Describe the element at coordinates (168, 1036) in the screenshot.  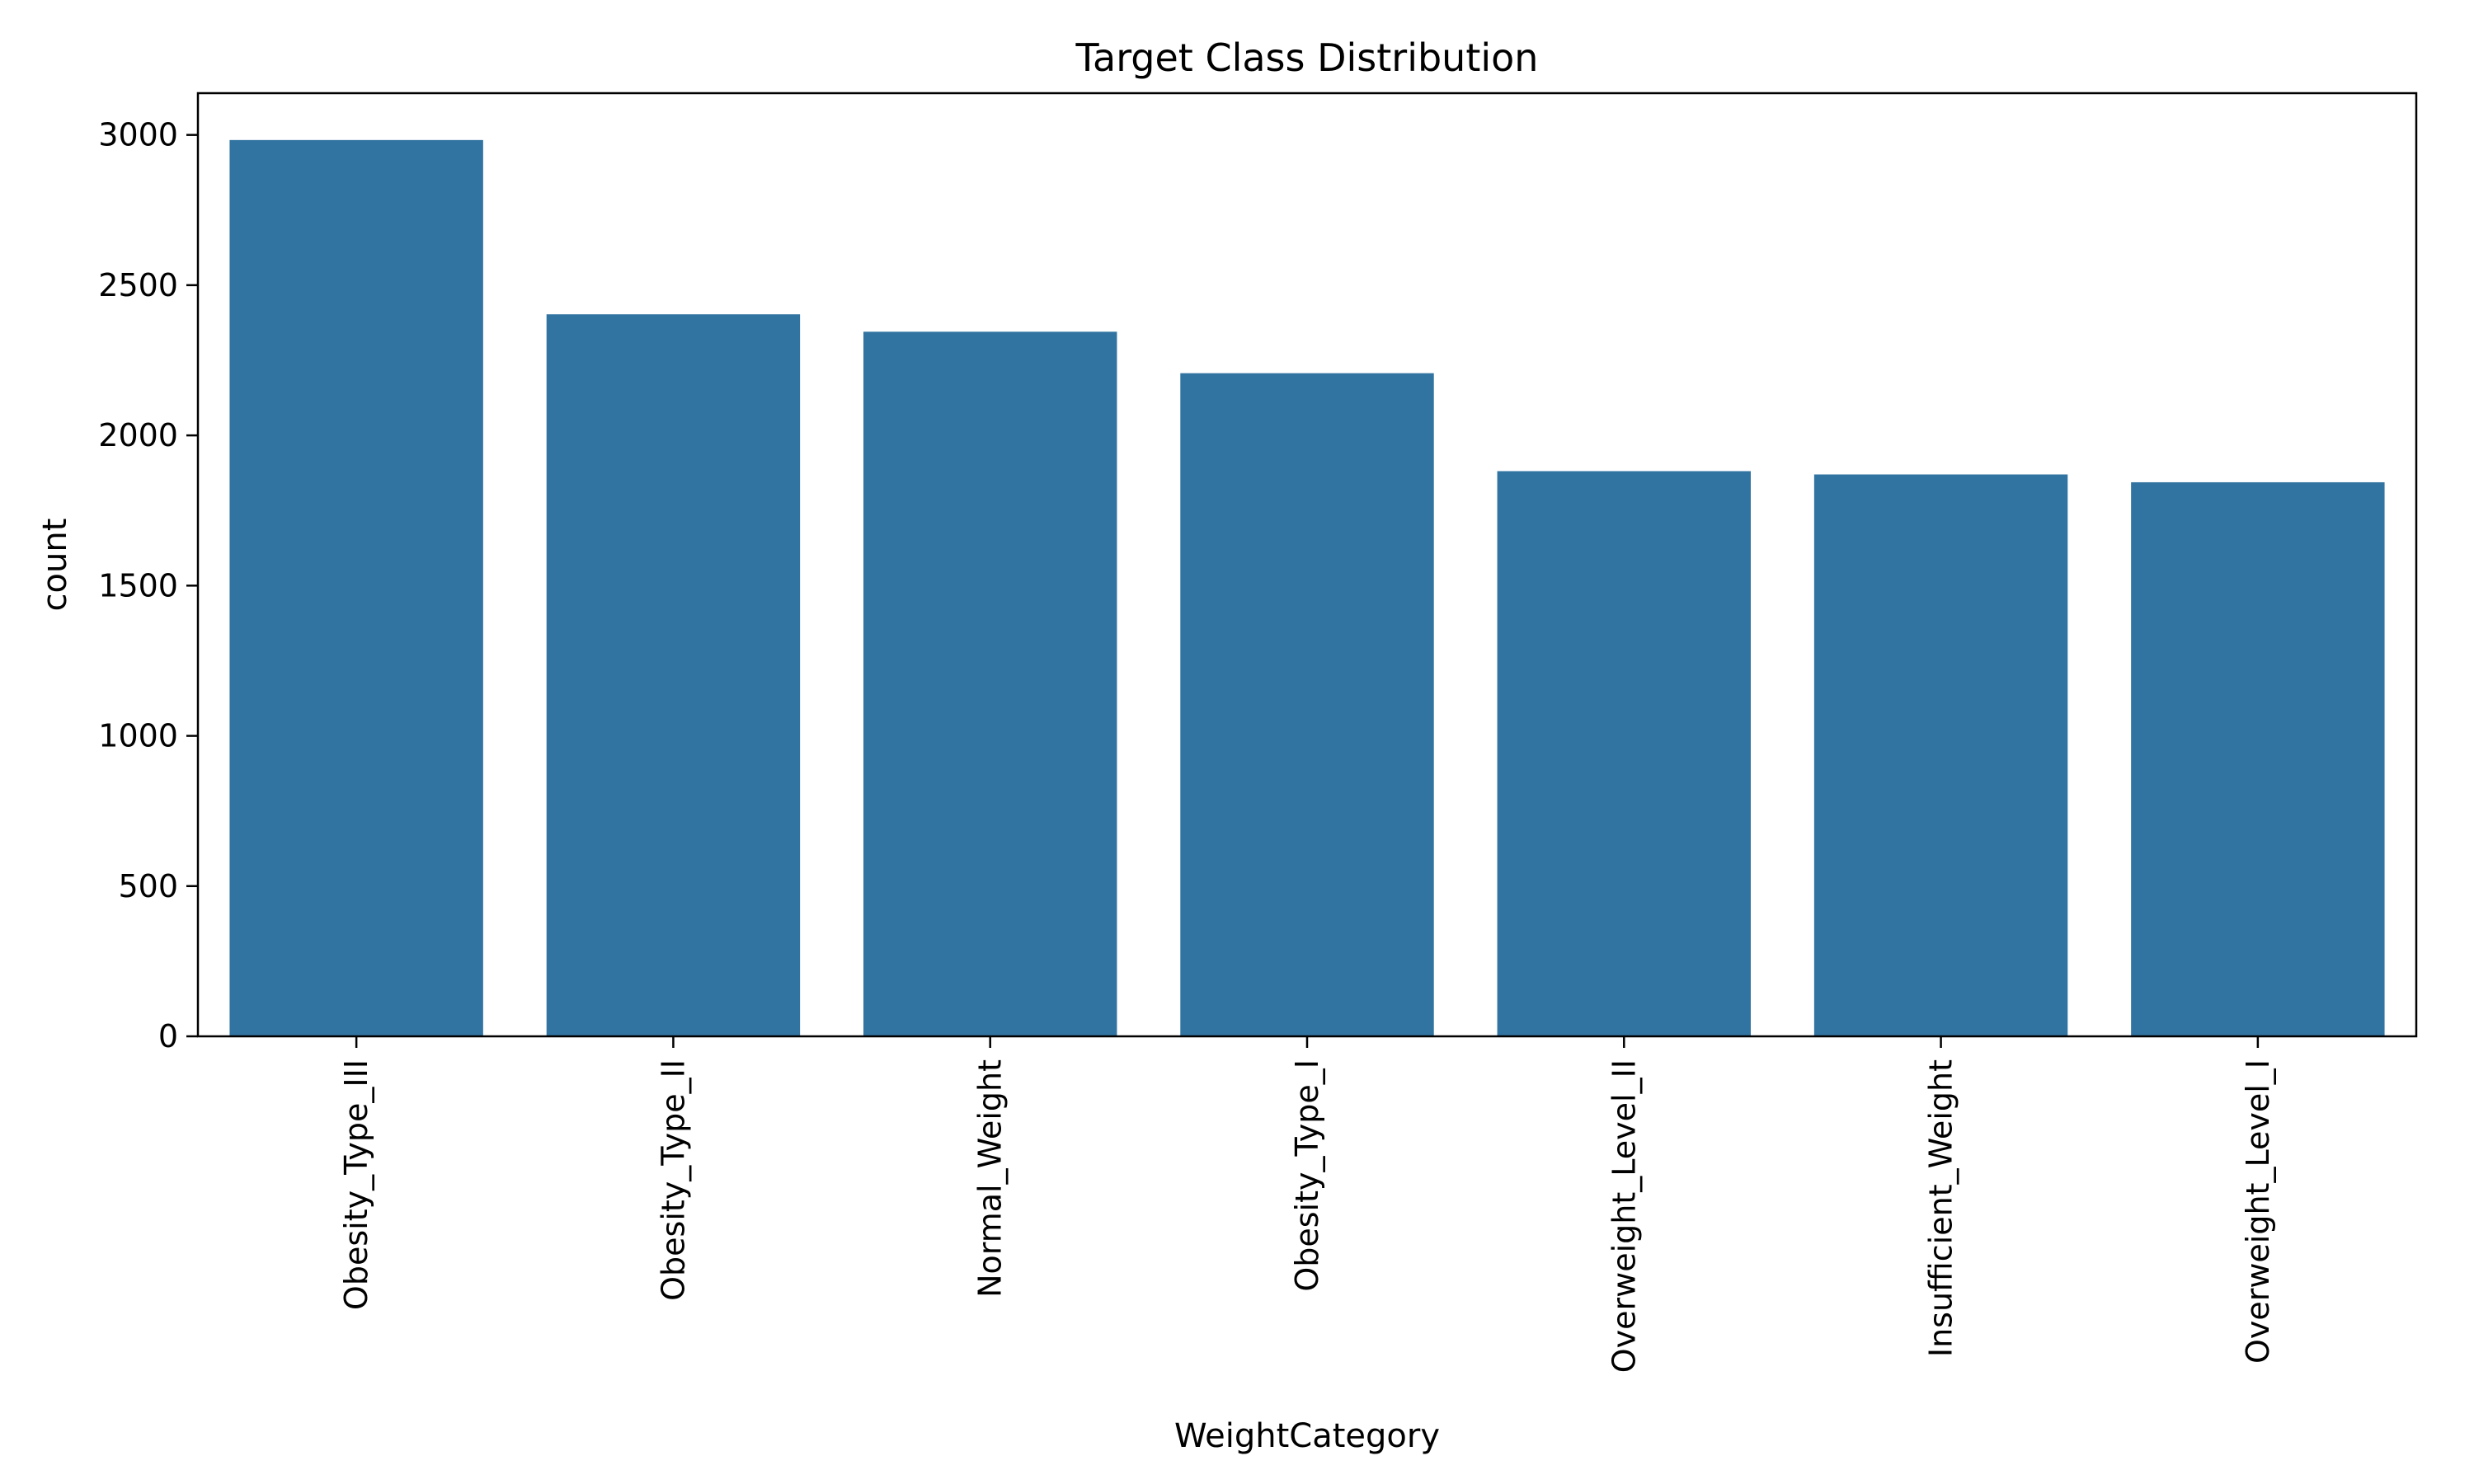
I see `y-tick-label: 0` at that location.